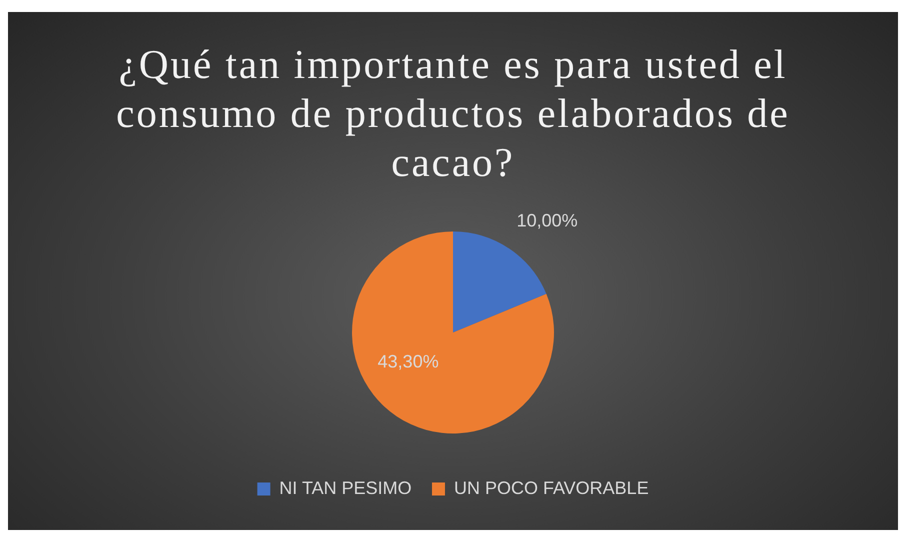  I want to click on data-label: 10,00%, so click(547, 220).